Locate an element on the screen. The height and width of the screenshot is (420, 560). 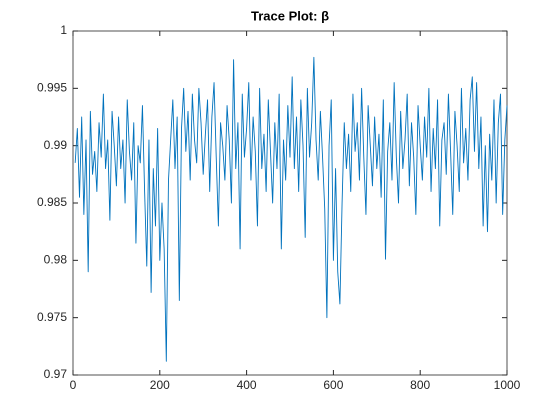
y-tick-label: 0.985 is located at coordinates (52, 202).